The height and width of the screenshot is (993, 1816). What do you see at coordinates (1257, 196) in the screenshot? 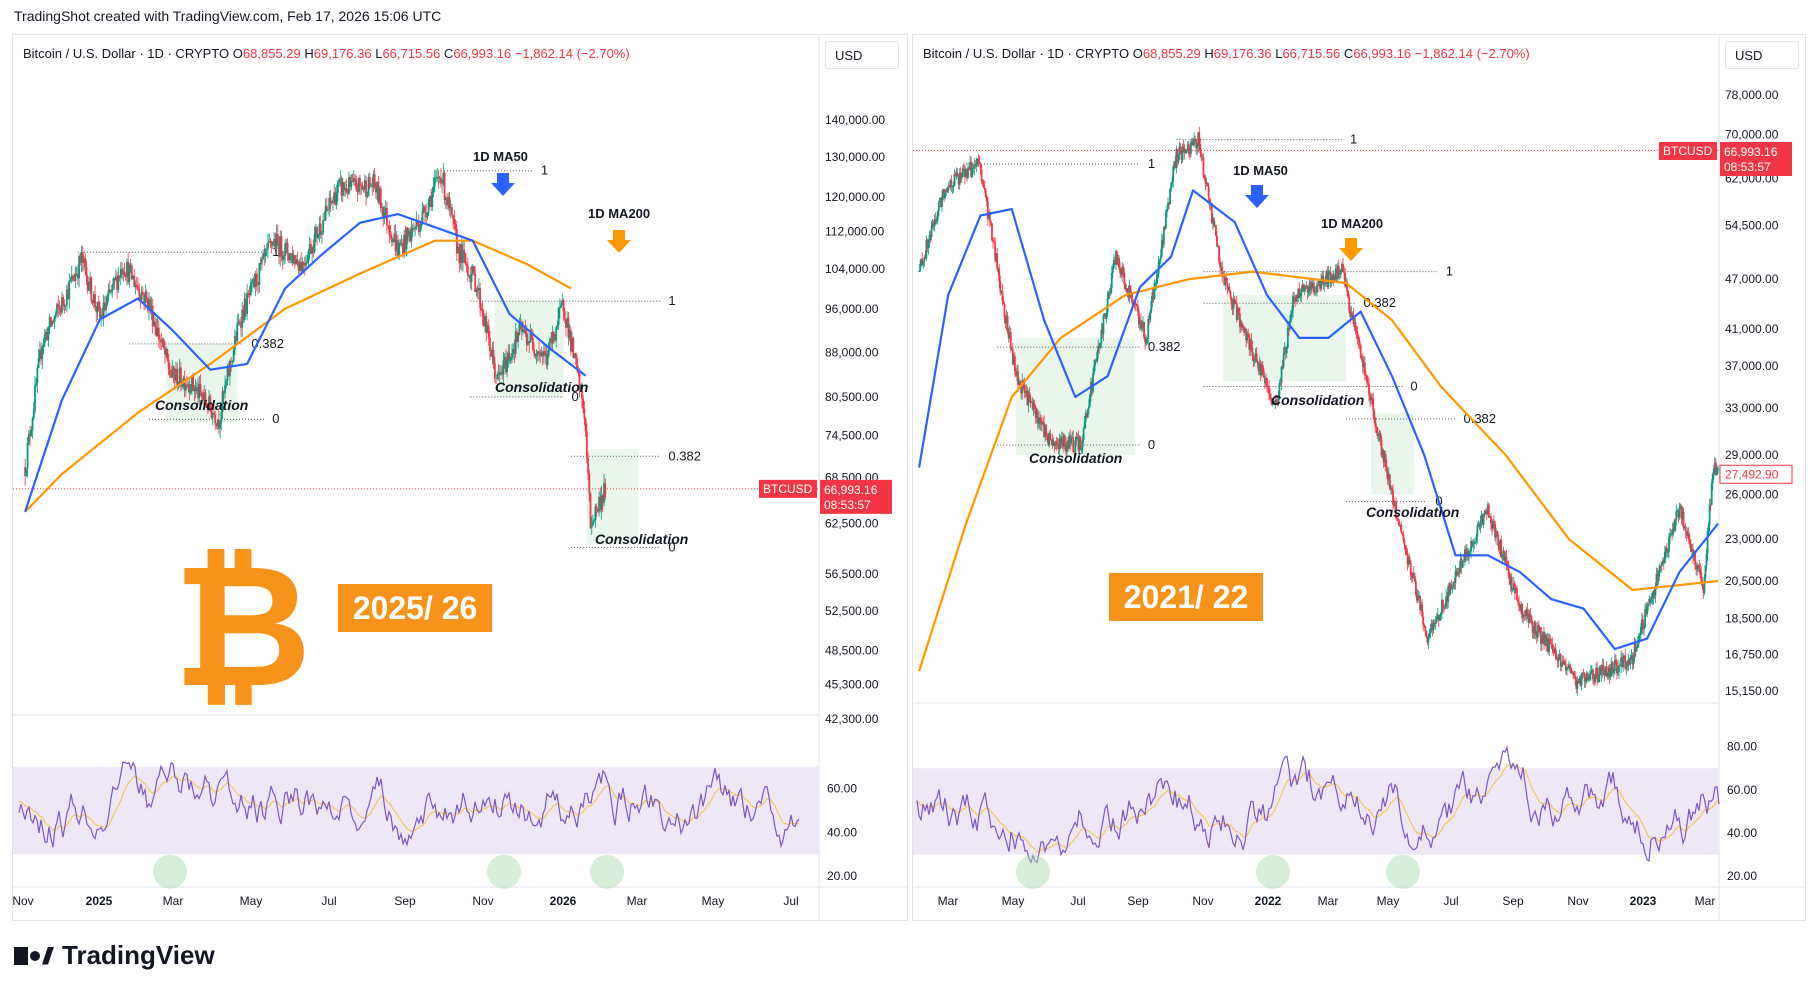
I see `ma50-arrow-icon` at bounding box center [1257, 196].